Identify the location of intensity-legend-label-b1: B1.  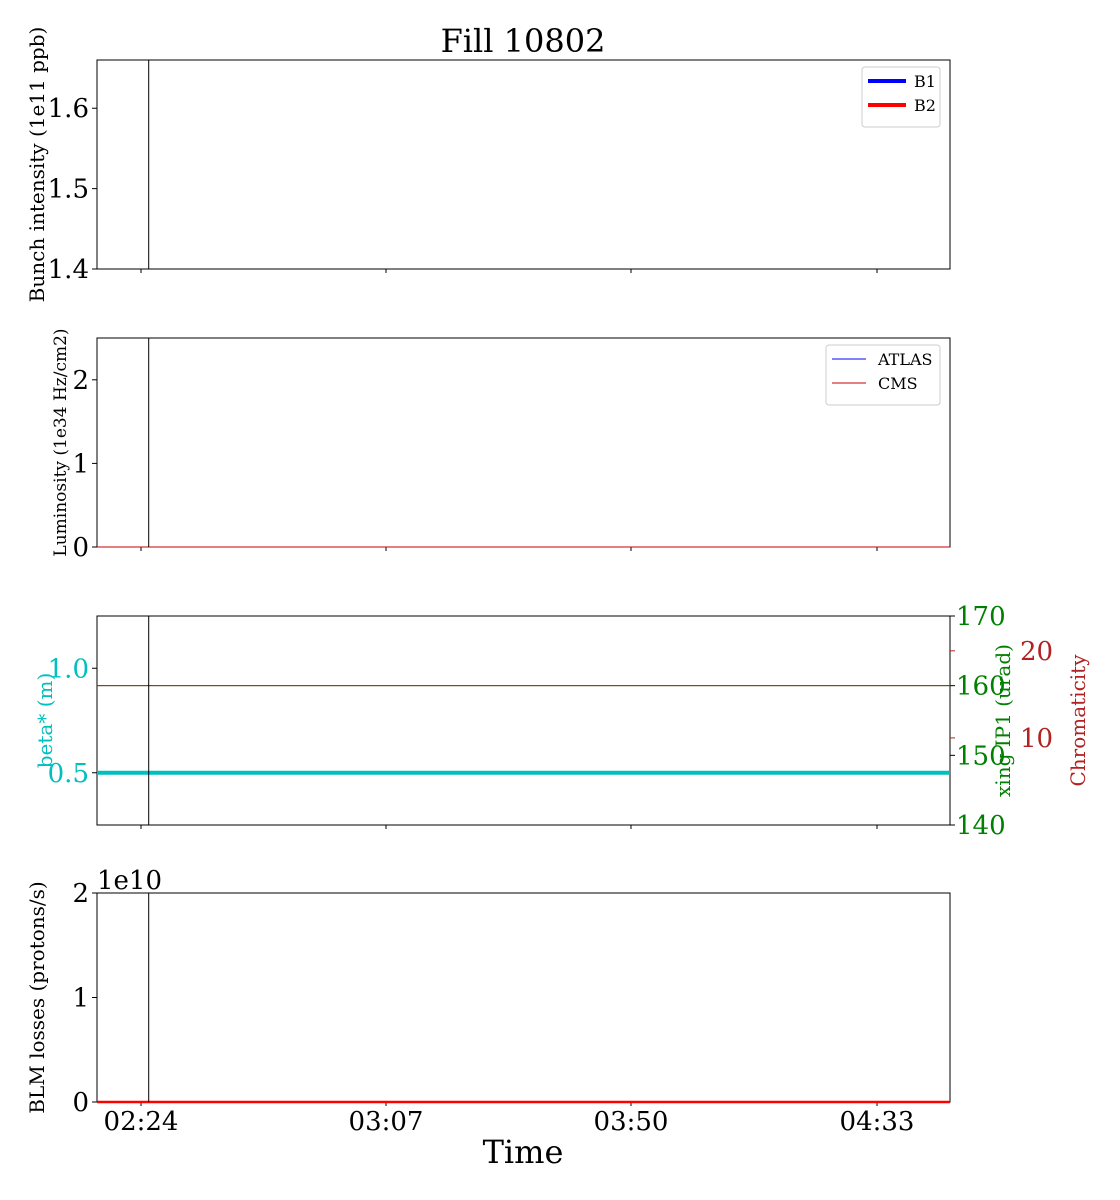
(925, 81).